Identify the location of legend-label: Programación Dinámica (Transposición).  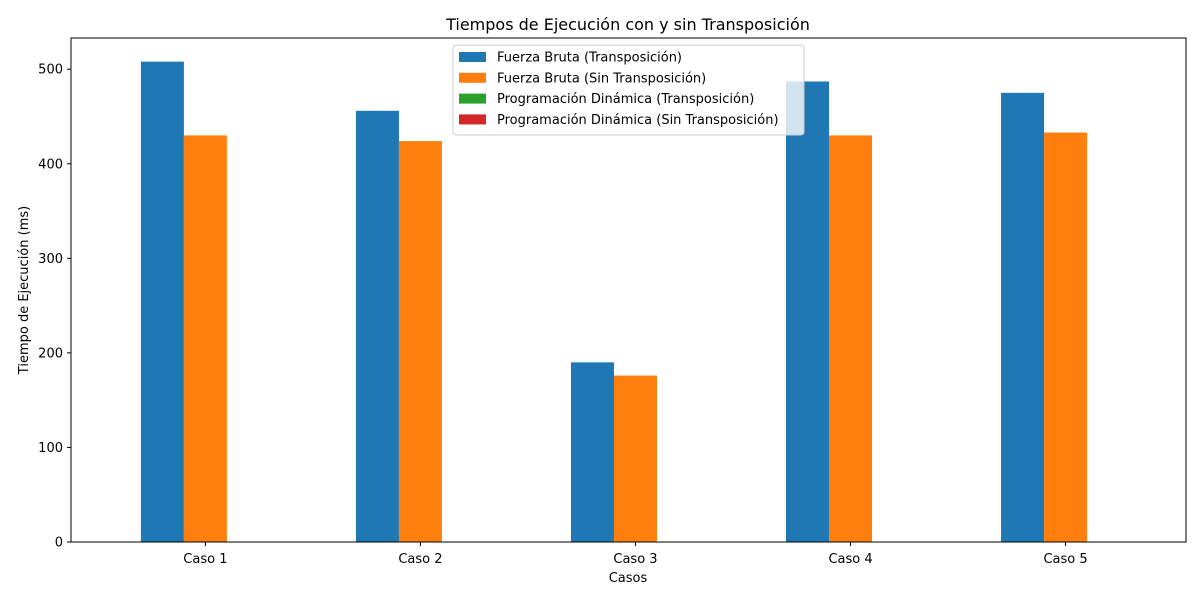
(625, 99).